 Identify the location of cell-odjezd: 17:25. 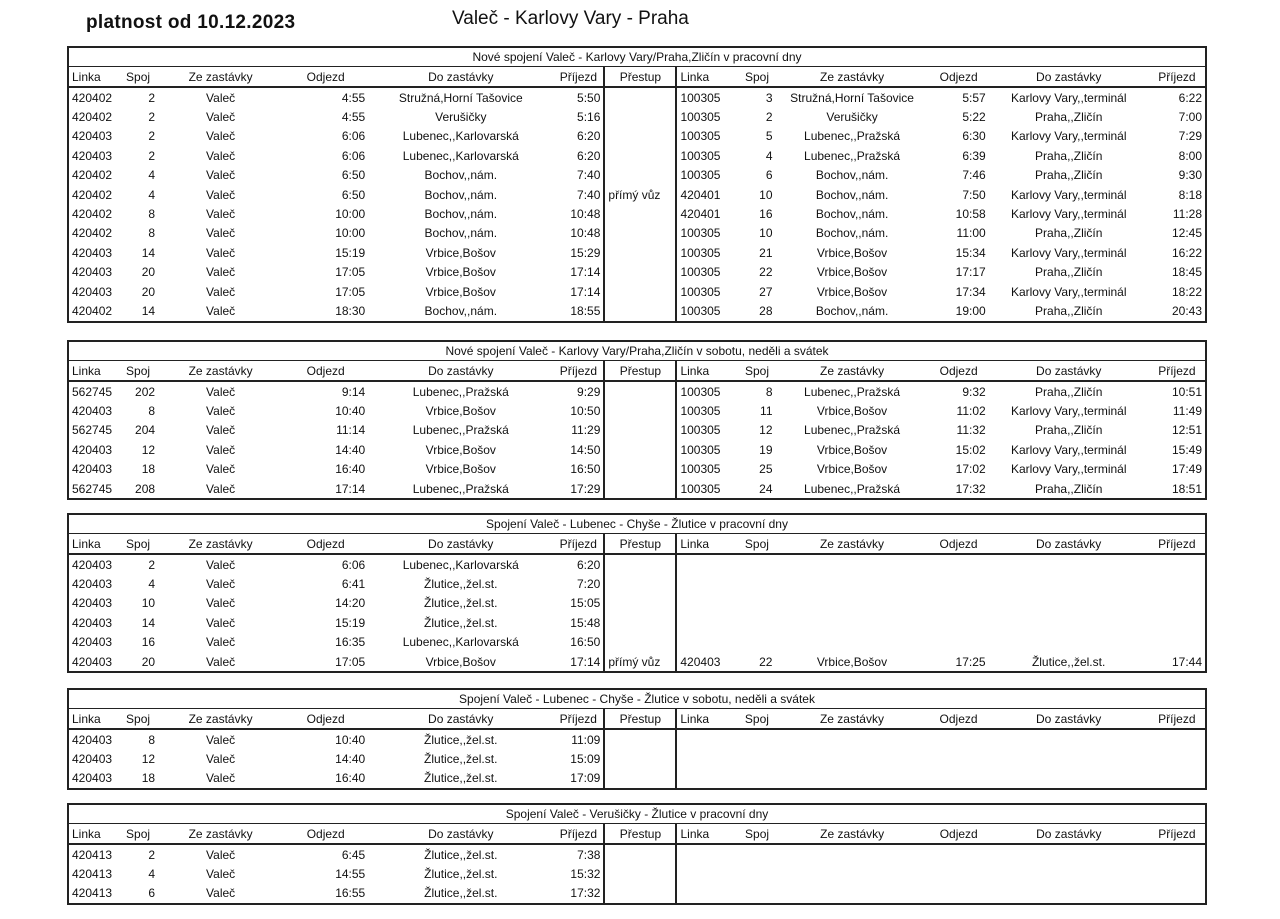
(970, 661).